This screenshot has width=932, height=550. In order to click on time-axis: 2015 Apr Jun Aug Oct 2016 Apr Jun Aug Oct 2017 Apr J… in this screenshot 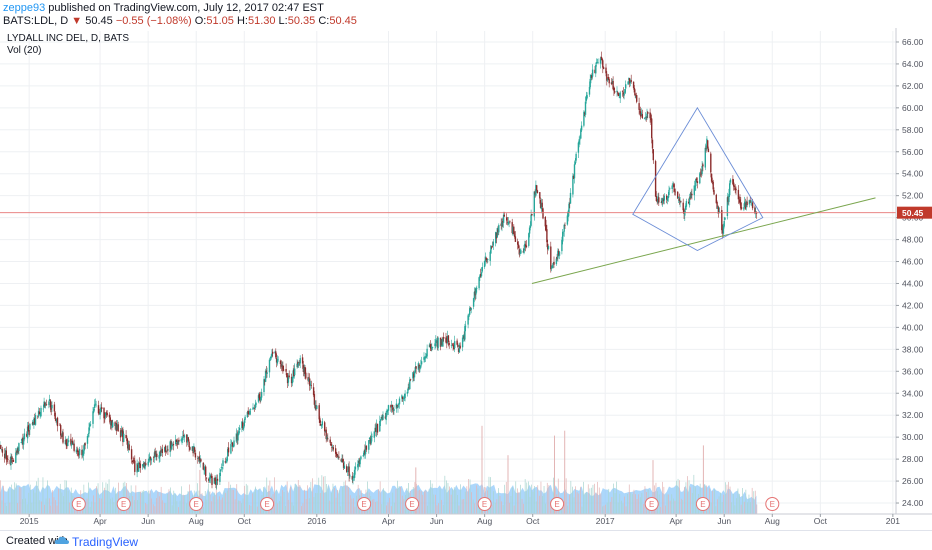, I will do `click(466, 519)`.